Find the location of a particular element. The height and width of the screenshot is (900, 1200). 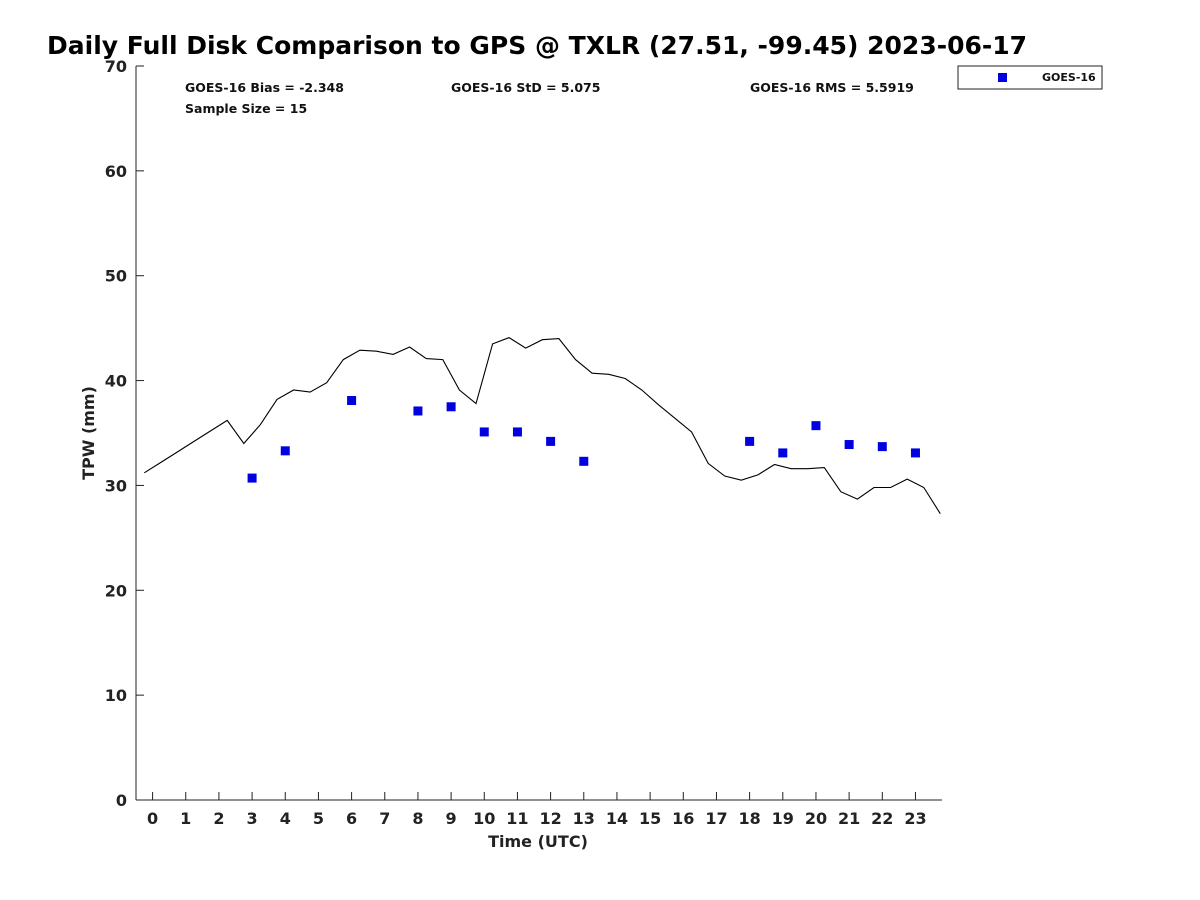

x-tick-label-11: 11 is located at coordinates (517, 818).